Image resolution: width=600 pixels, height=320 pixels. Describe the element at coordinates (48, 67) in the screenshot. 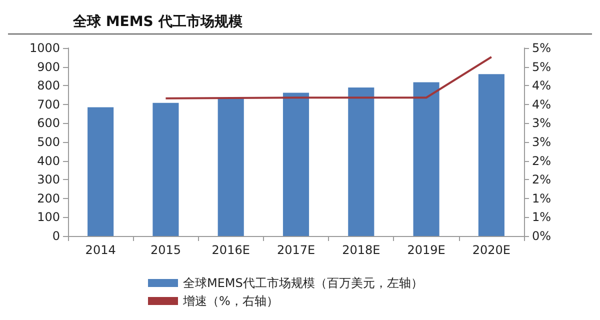

I see `y-tick-label: 900` at that location.